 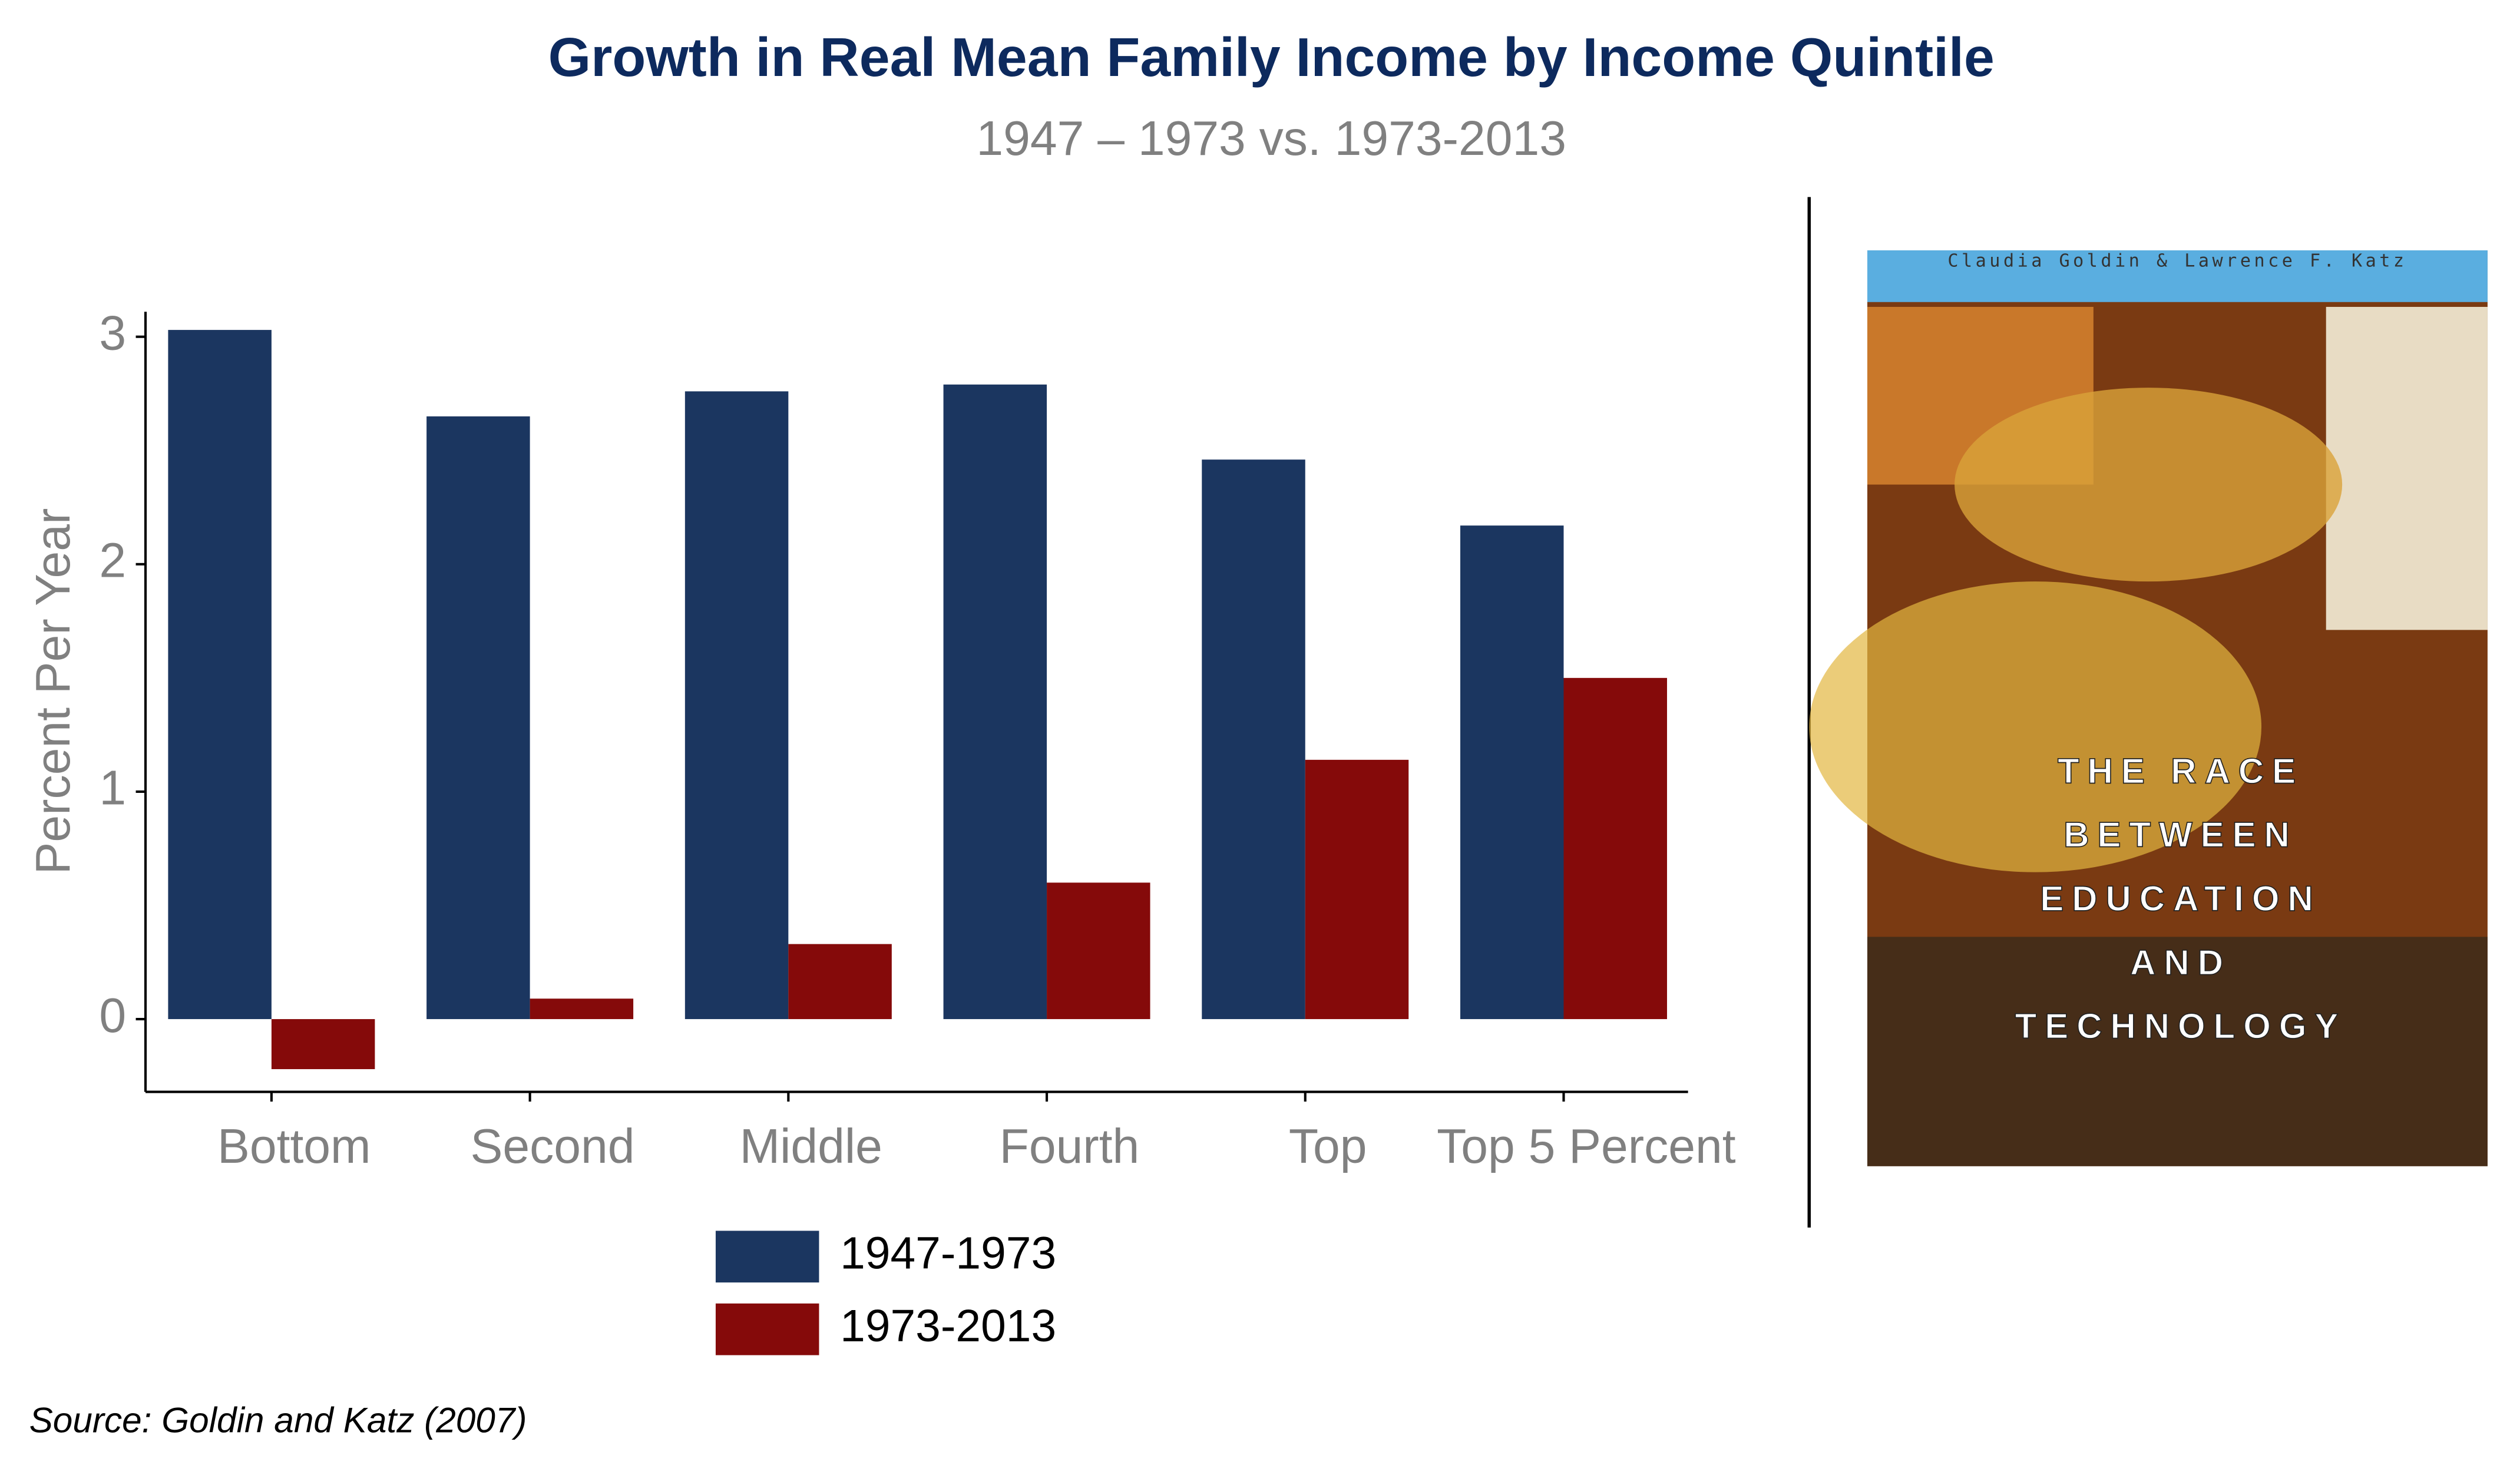 What do you see at coordinates (294, 1147) in the screenshot?
I see `x-tick-label: Bottom` at bounding box center [294, 1147].